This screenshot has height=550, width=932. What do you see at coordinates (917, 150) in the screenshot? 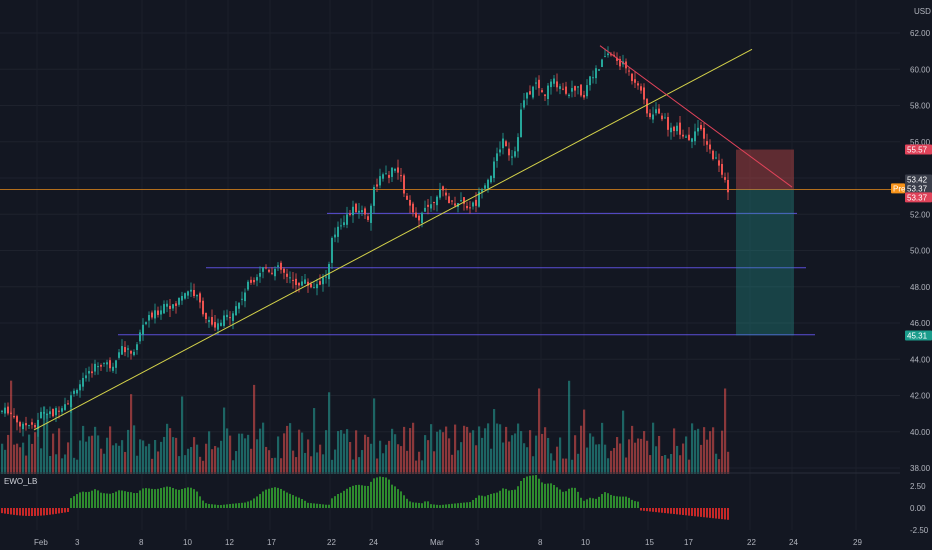
I see `stop-price-tag: 55.57` at bounding box center [917, 150].